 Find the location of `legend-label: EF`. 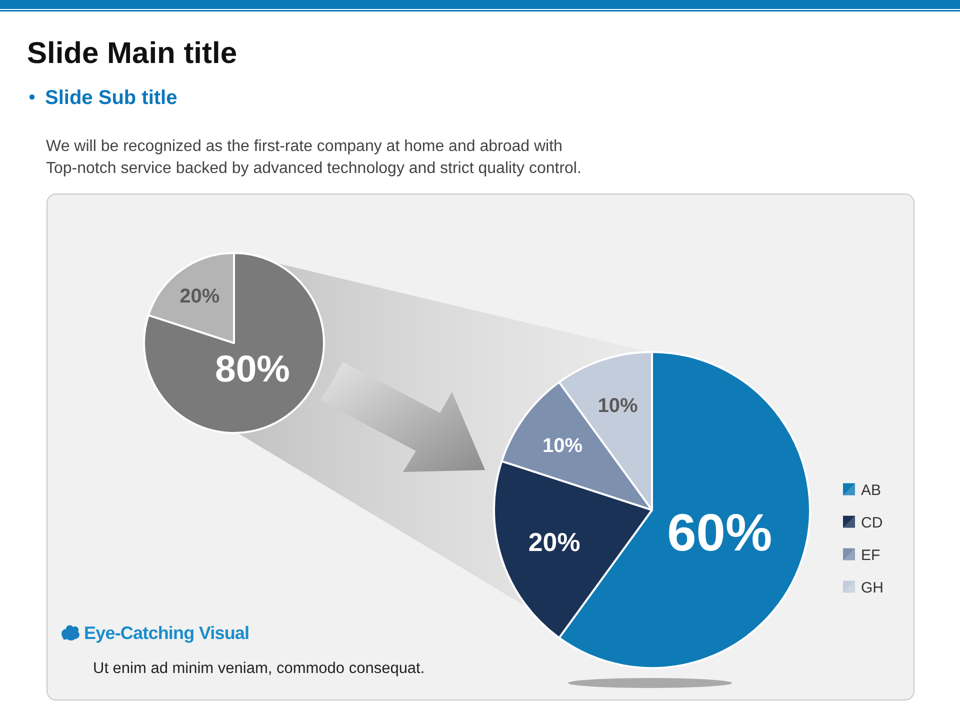

legend-label: EF is located at coordinates (870, 555).